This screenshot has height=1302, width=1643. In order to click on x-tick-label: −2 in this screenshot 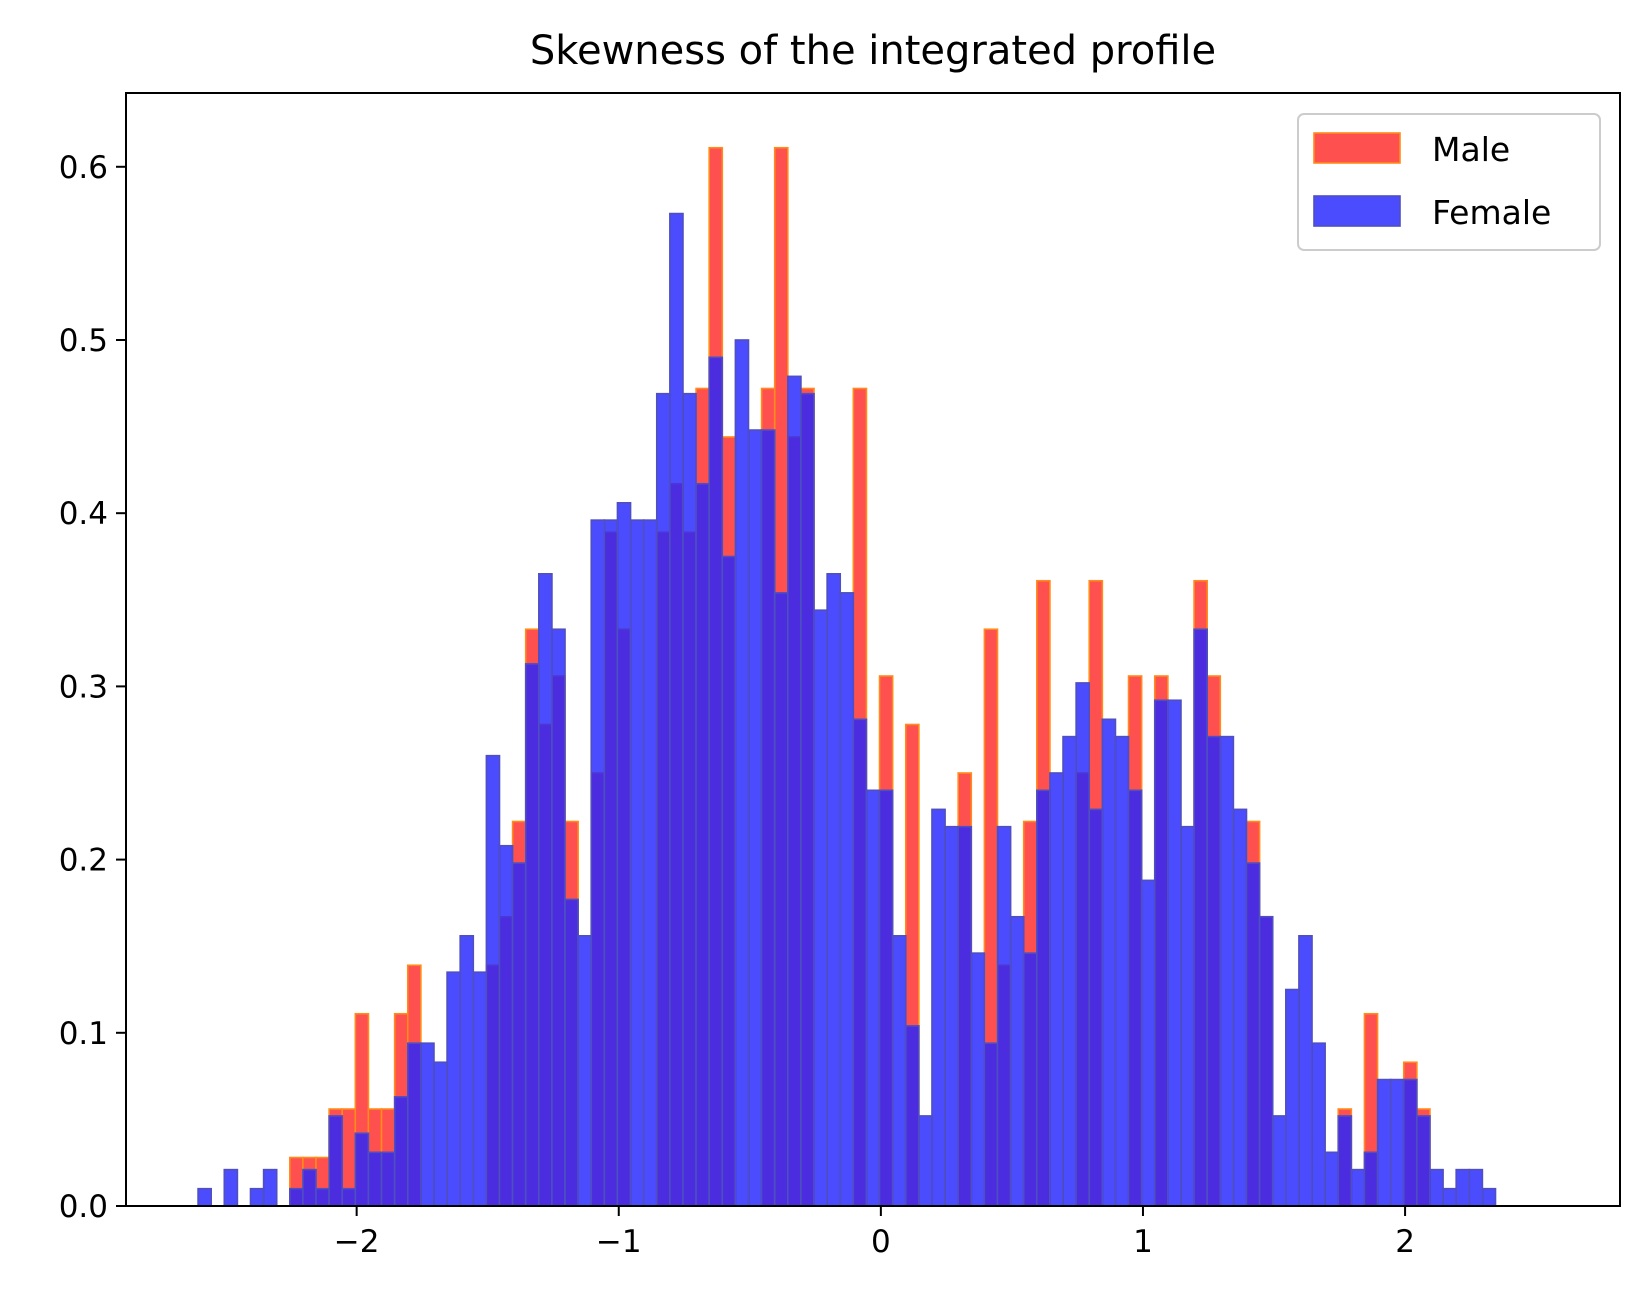, I will do `click(357, 1242)`.